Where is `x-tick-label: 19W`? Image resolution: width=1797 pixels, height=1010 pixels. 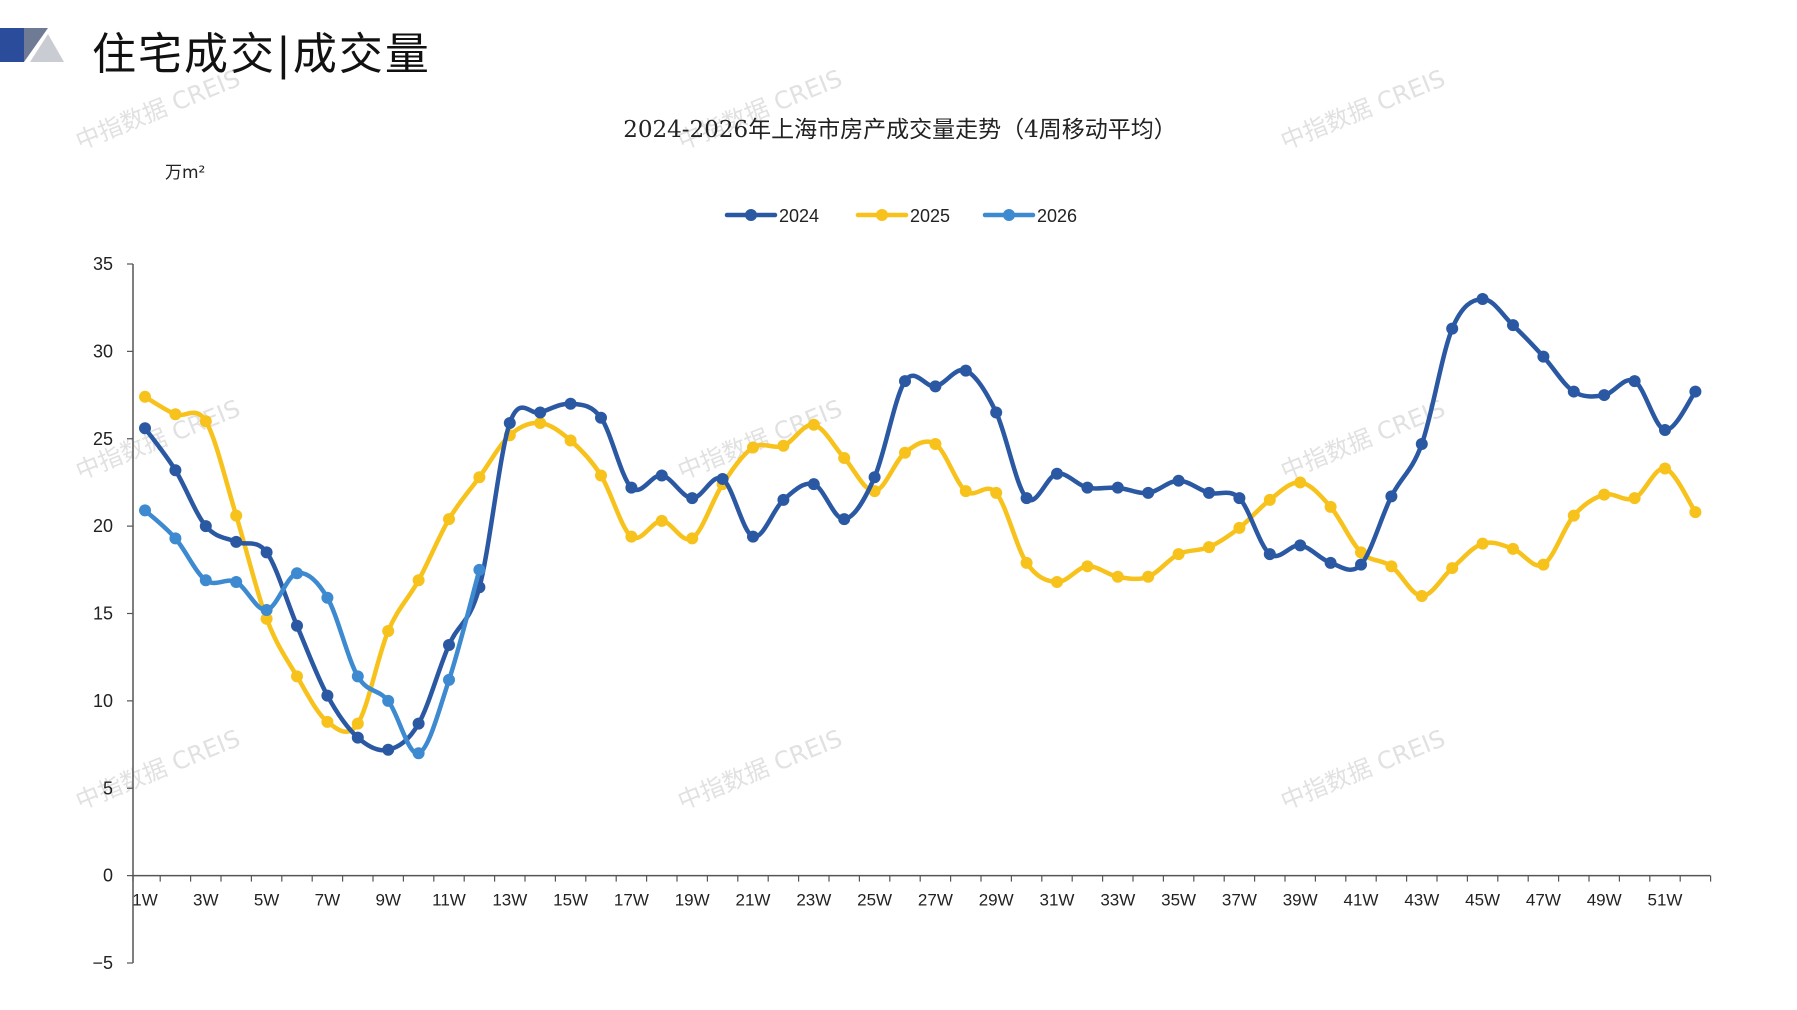
x-tick-label: 19W is located at coordinates (692, 900).